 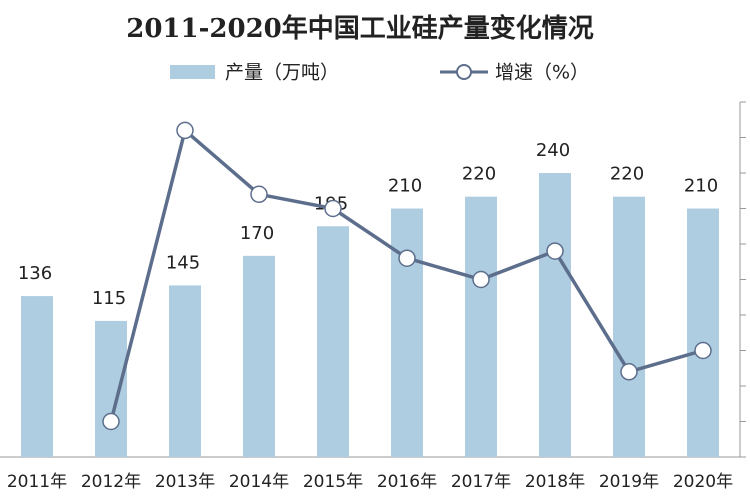 I want to click on x-tick-label: 2016年, so click(x=407, y=482).